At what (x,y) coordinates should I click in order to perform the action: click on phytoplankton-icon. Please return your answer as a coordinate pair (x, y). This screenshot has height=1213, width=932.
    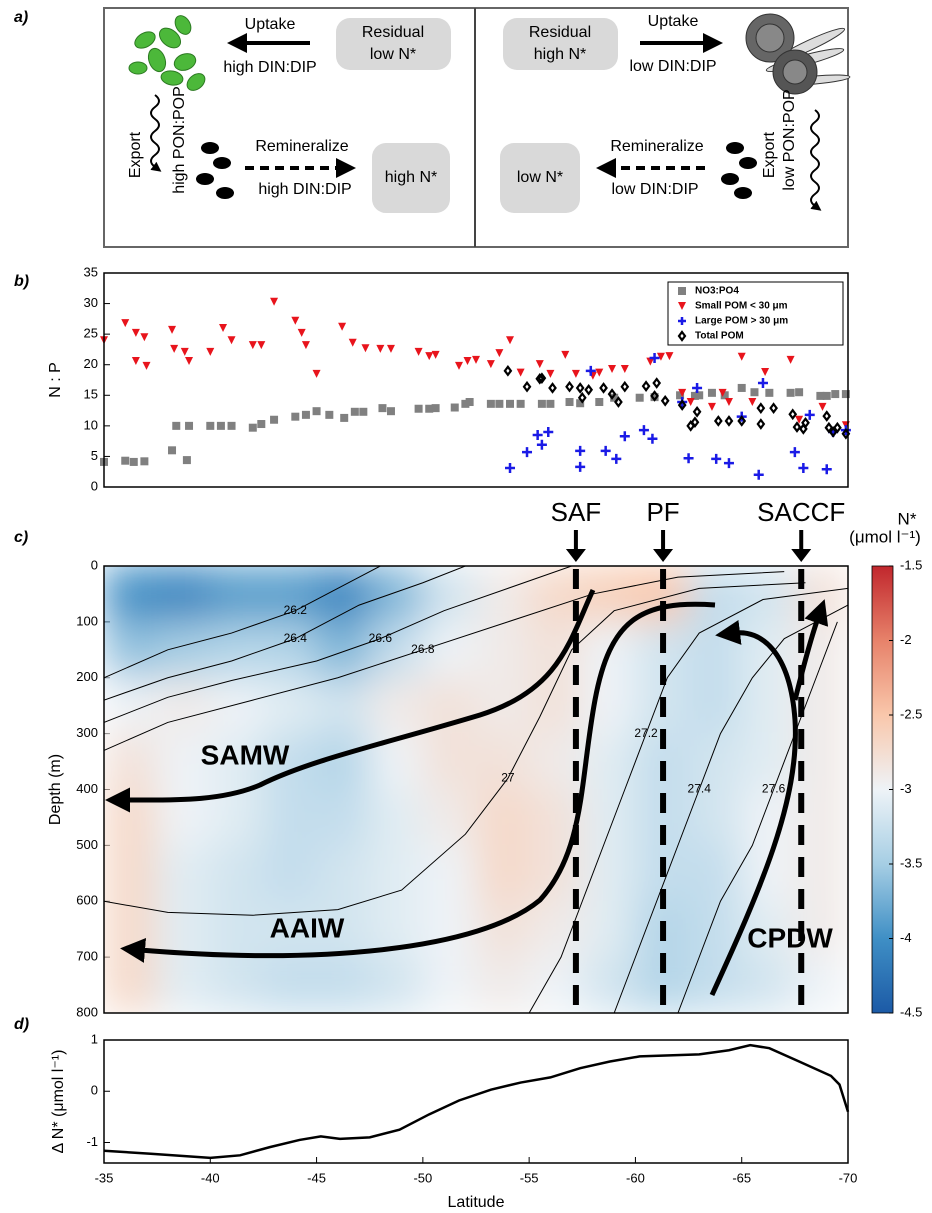
    Looking at the image, I should click on (167, 53).